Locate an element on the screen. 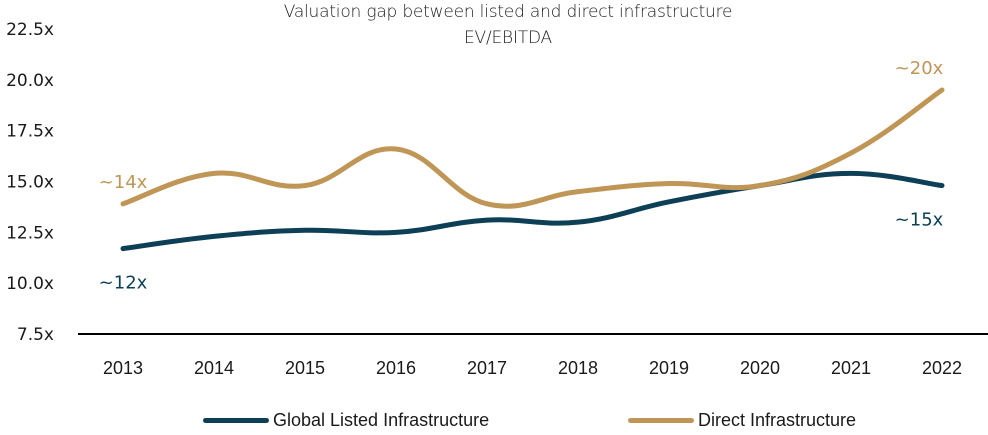 Image resolution: width=988 pixels, height=435 pixels. y-tick-label: 12.5x is located at coordinates (30, 233).